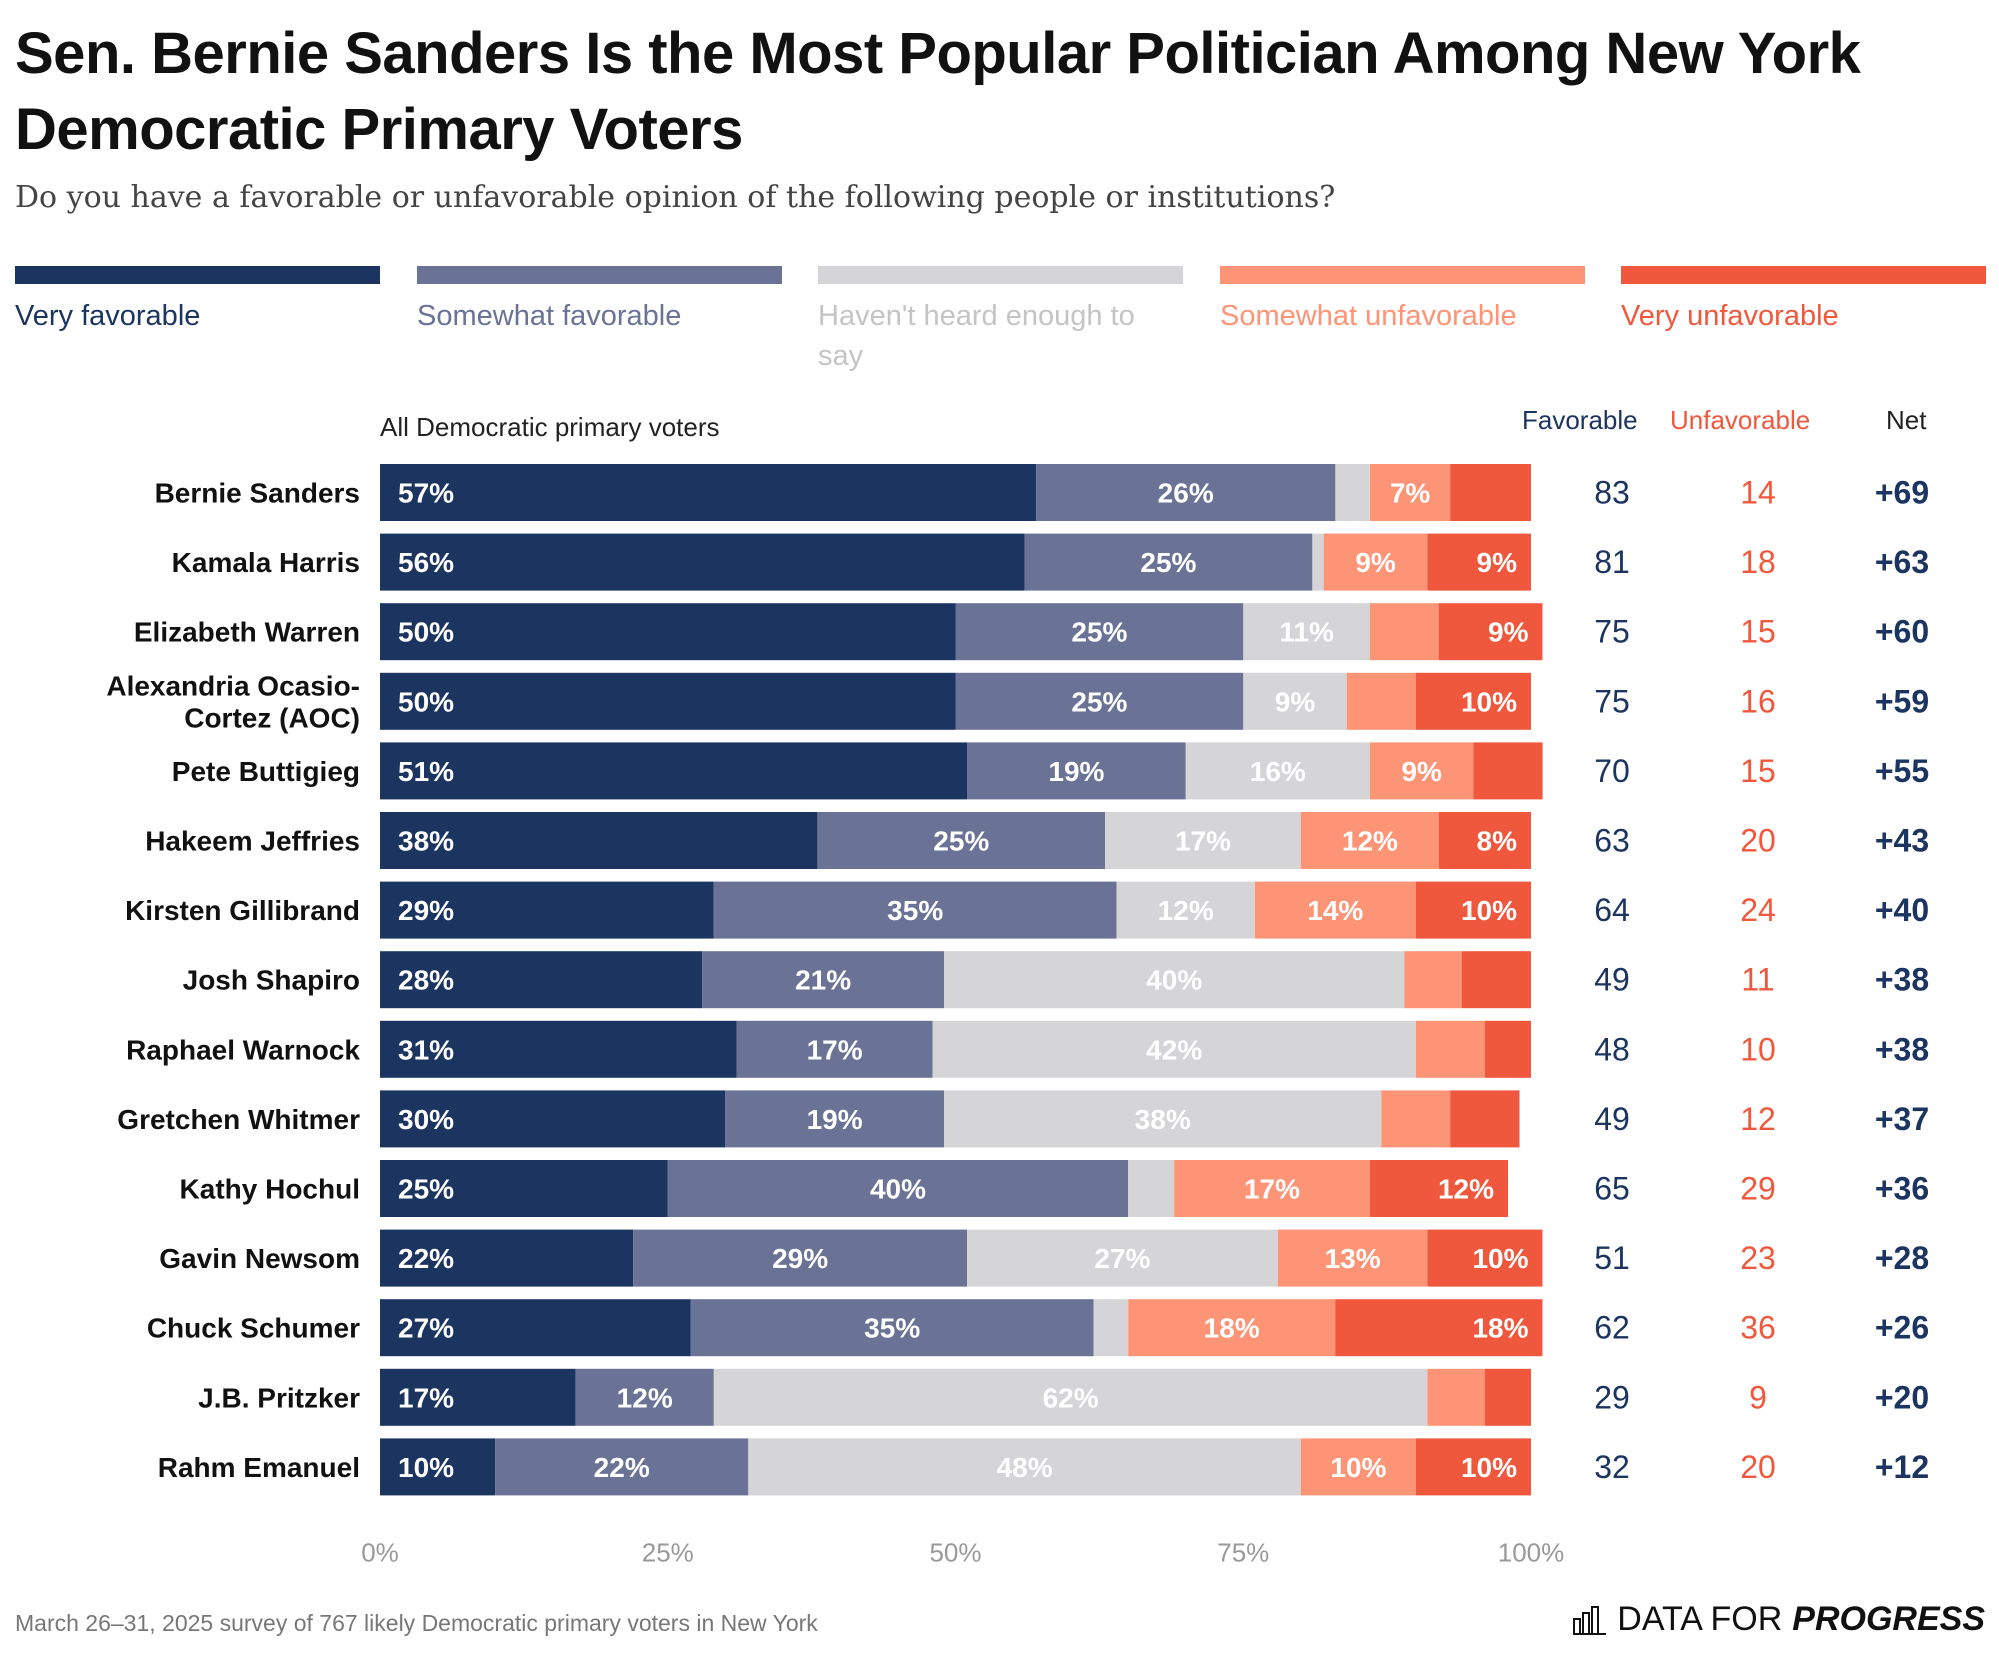 The image size is (1999, 1654). What do you see at coordinates (541, 980) in the screenshot?
I see `bar-segment-josh-shapiro-very-favorable` at bounding box center [541, 980].